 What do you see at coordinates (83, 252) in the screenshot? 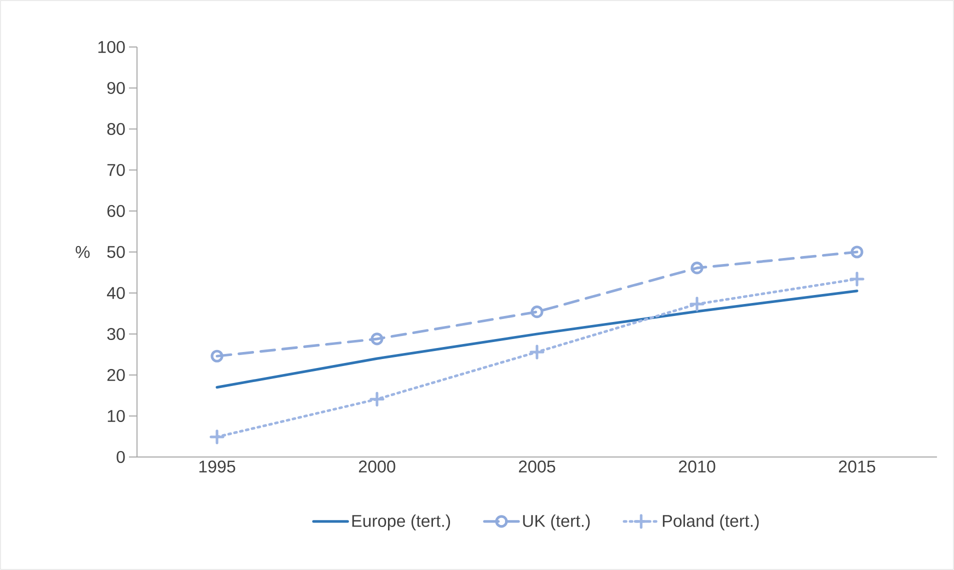
I see `y-axis-title: %` at bounding box center [83, 252].